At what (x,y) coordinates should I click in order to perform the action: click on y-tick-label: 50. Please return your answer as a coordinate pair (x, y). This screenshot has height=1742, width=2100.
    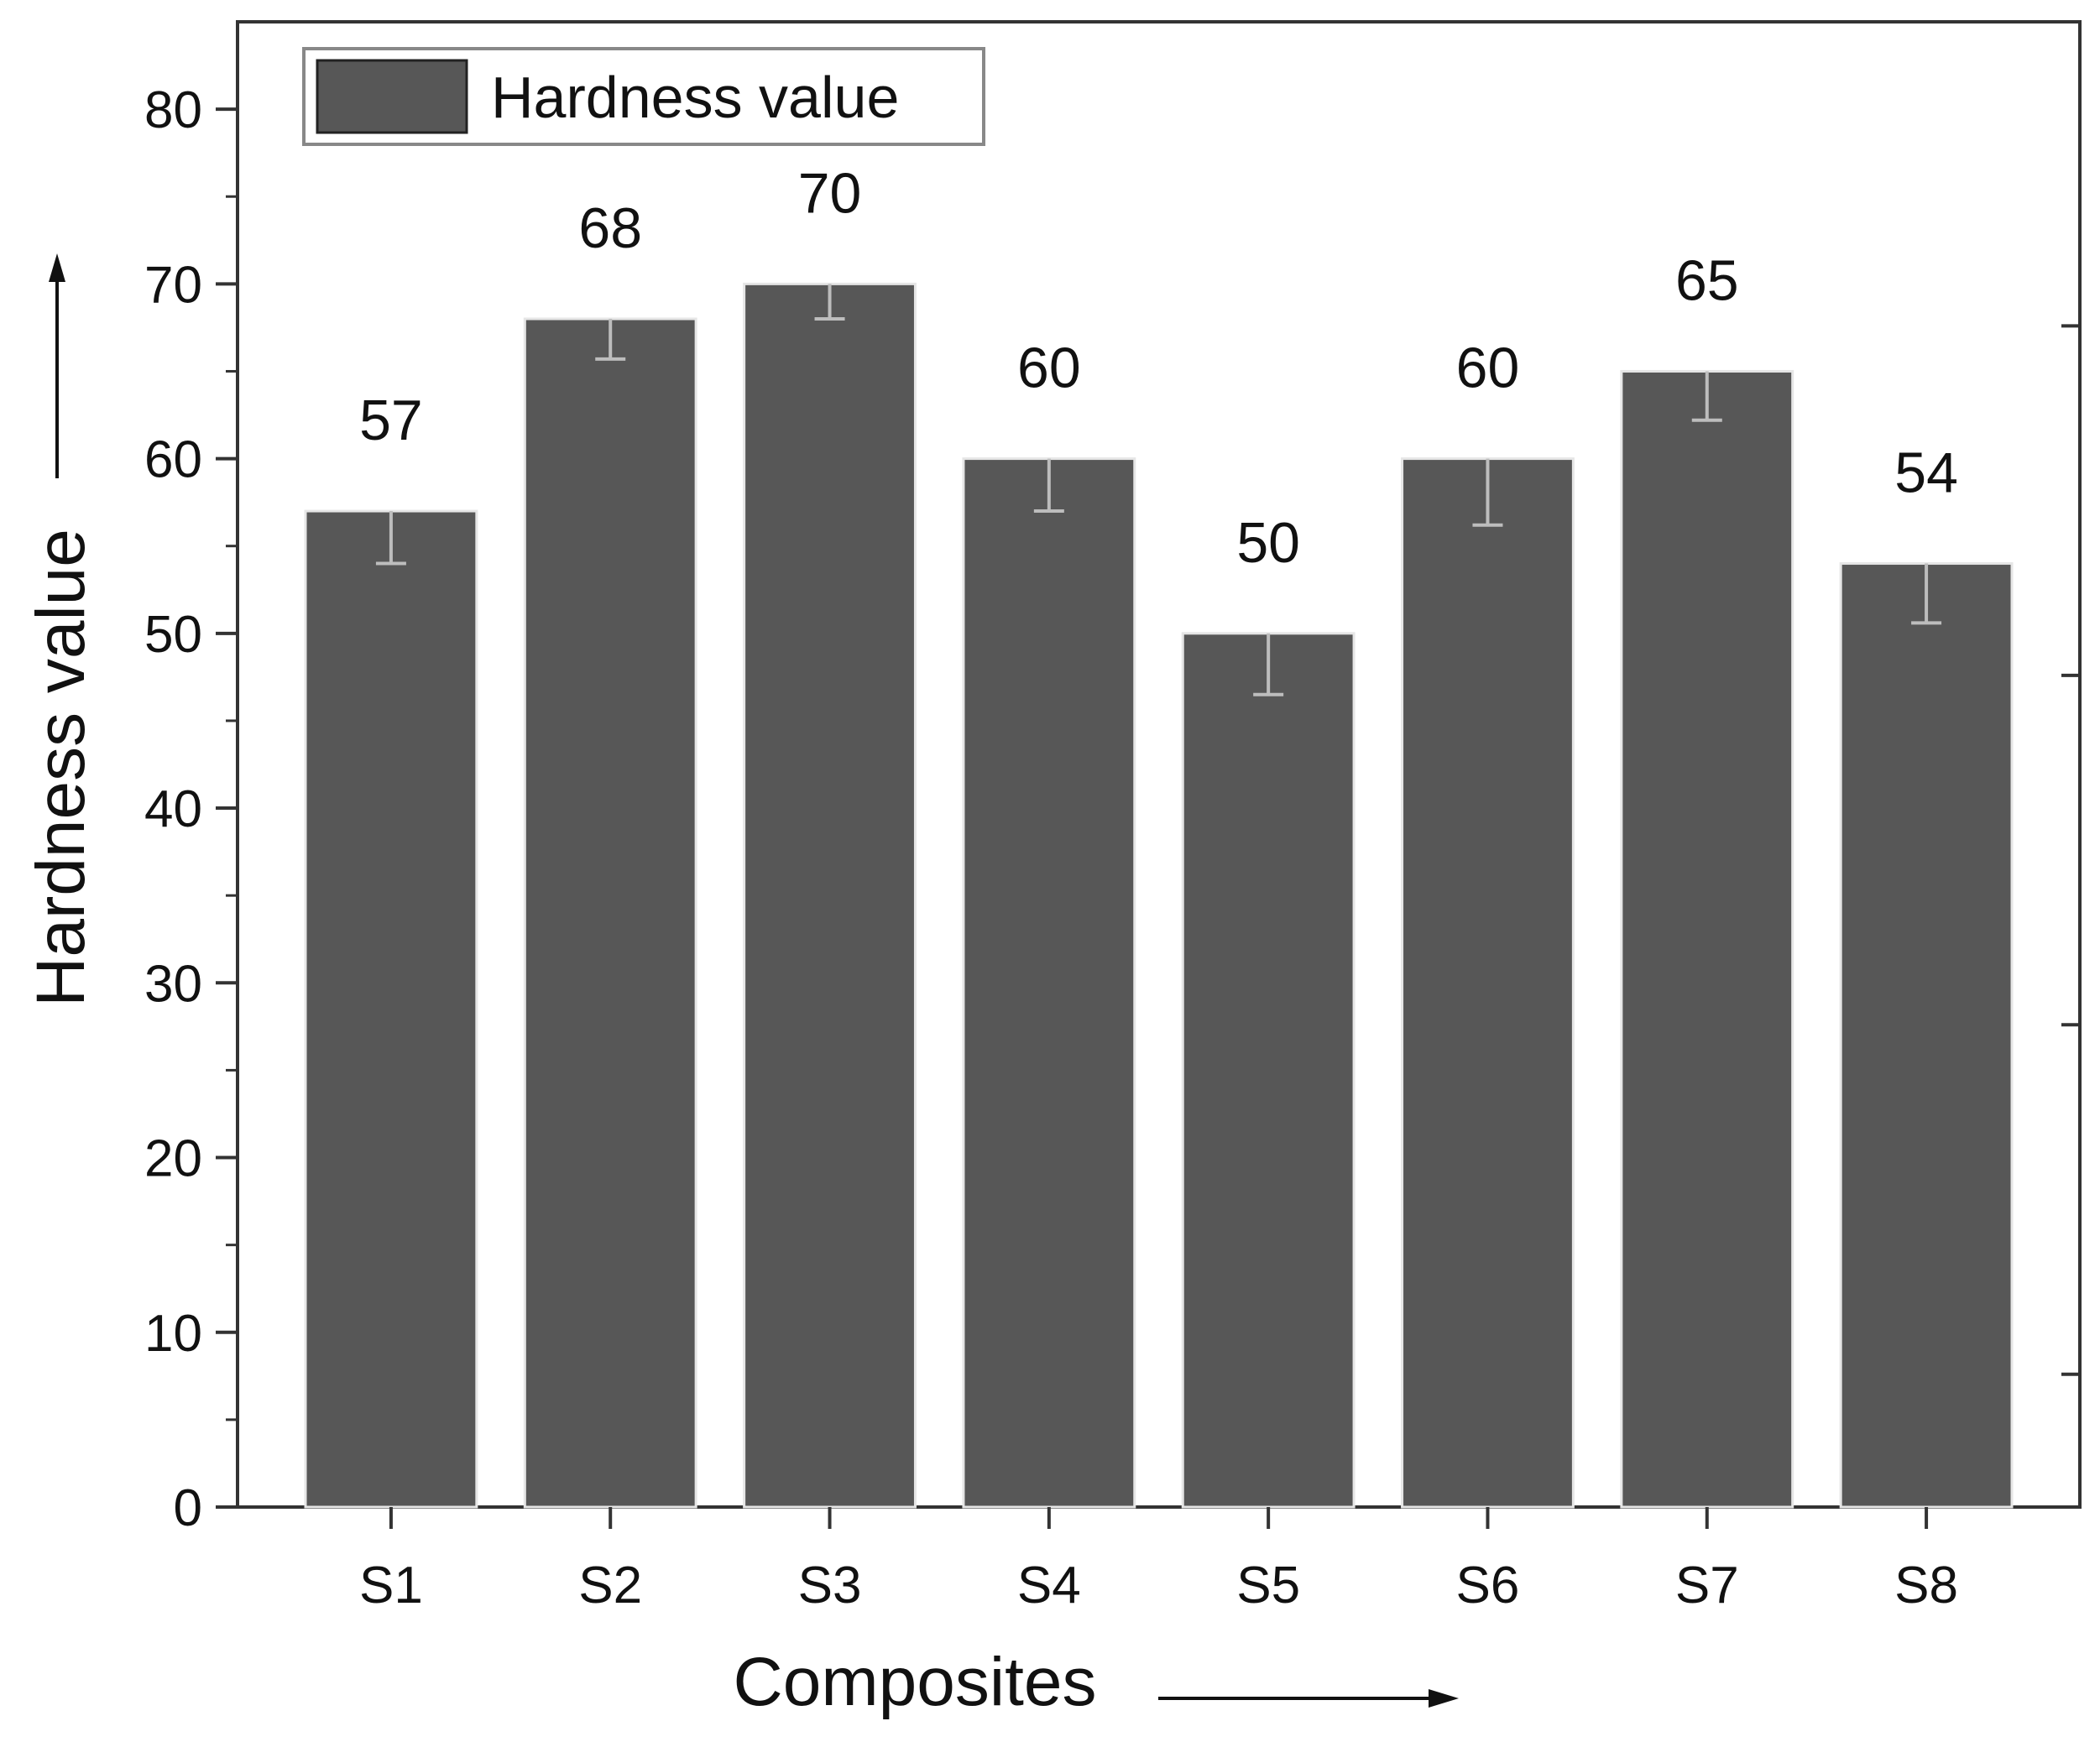
    Looking at the image, I should click on (173, 635).